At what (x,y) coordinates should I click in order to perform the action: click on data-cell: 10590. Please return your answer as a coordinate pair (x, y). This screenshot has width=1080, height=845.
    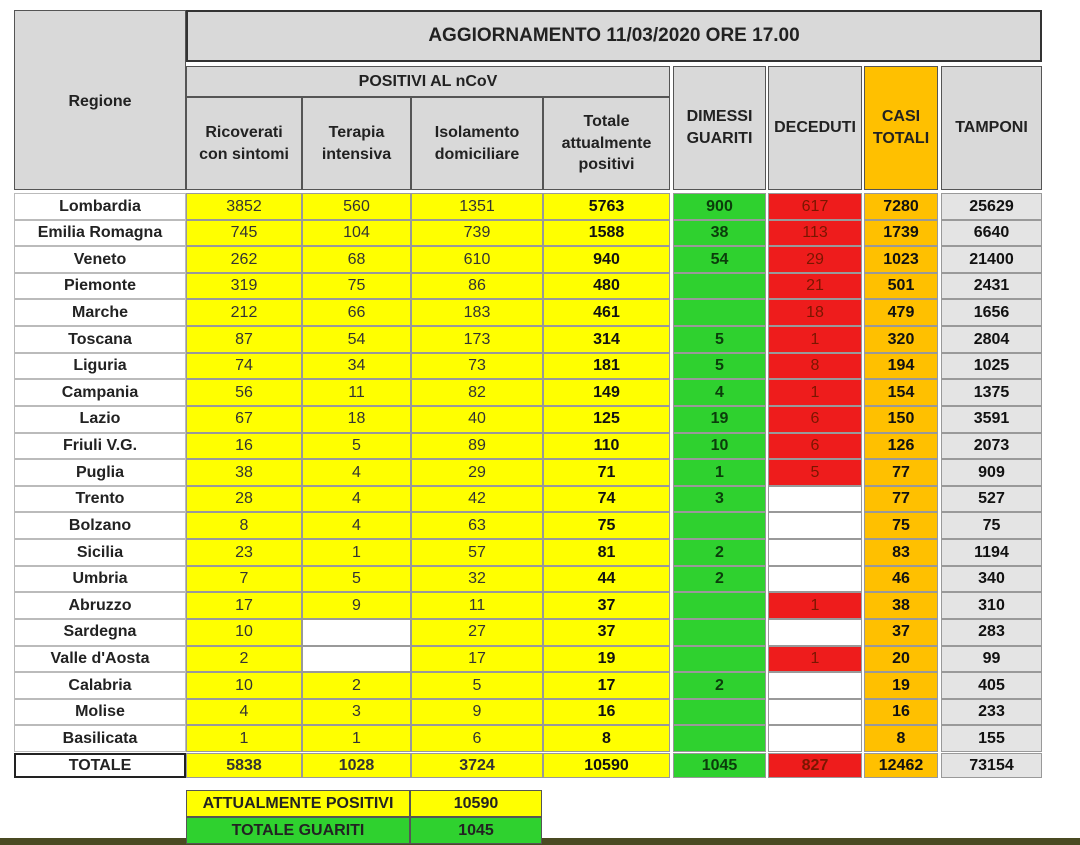
    Looking at the image, I should click on (606, 765).